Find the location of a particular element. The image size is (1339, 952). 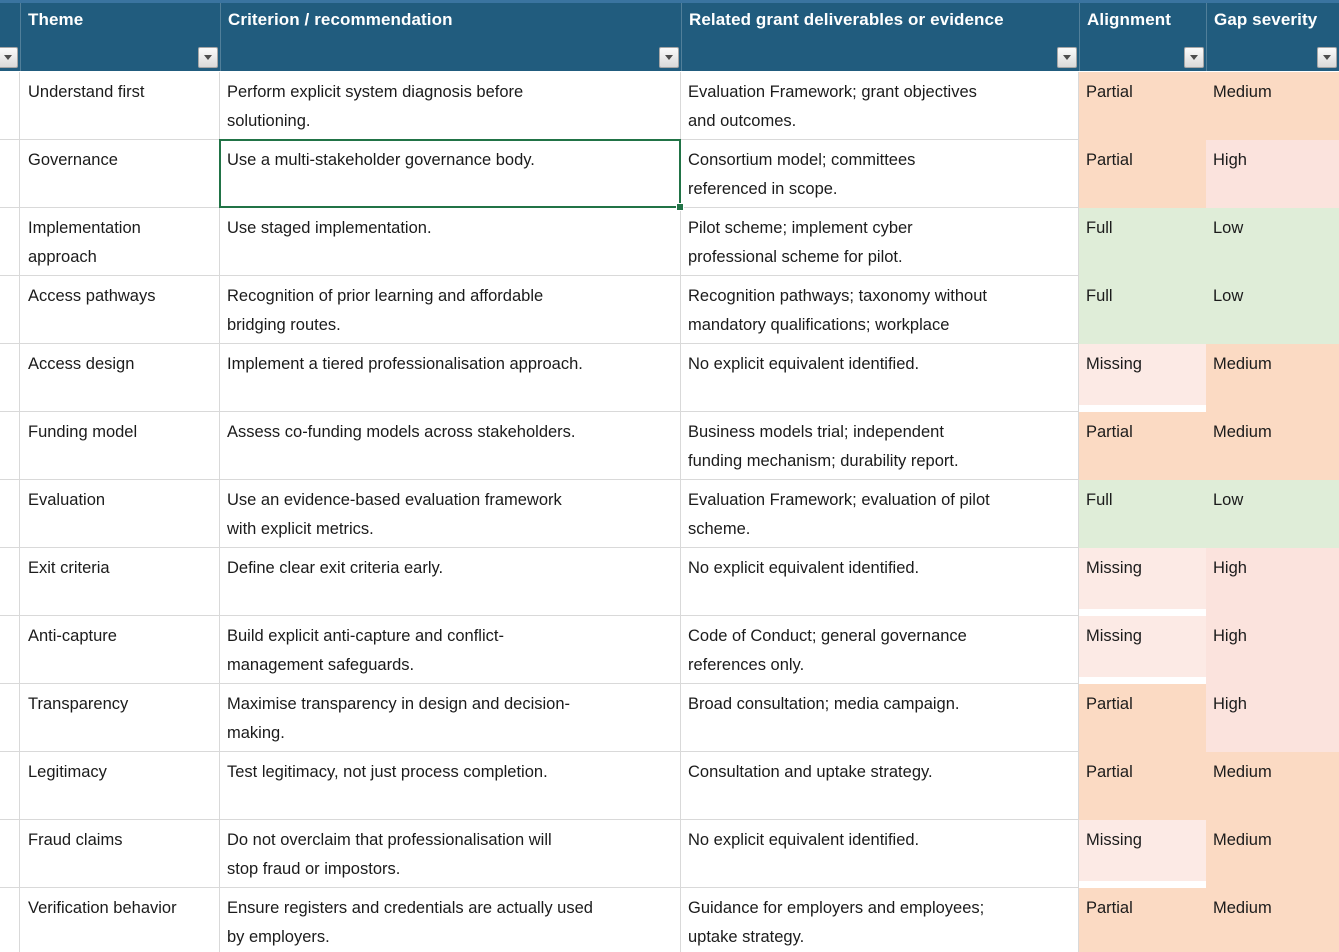

cell-theme-row2: Governance is located at coordinates (120, 174).